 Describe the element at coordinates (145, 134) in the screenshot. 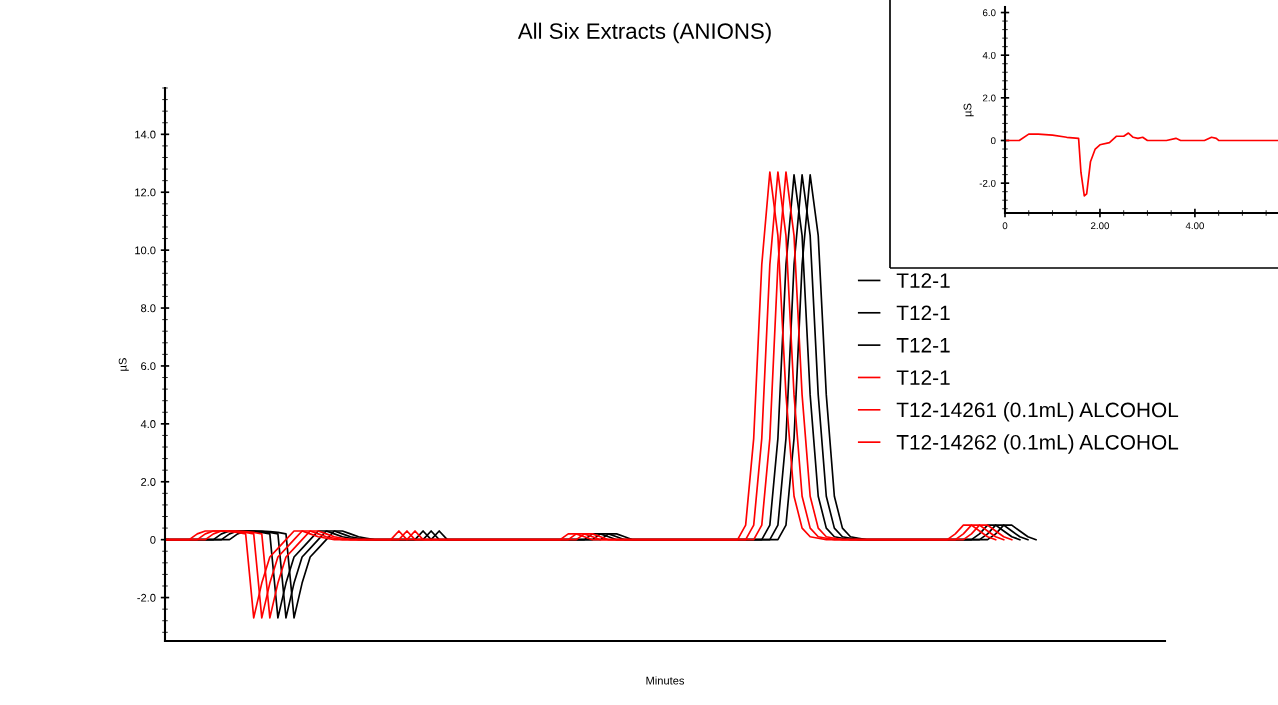

I see `y-tick-label: 14.0` at that location.